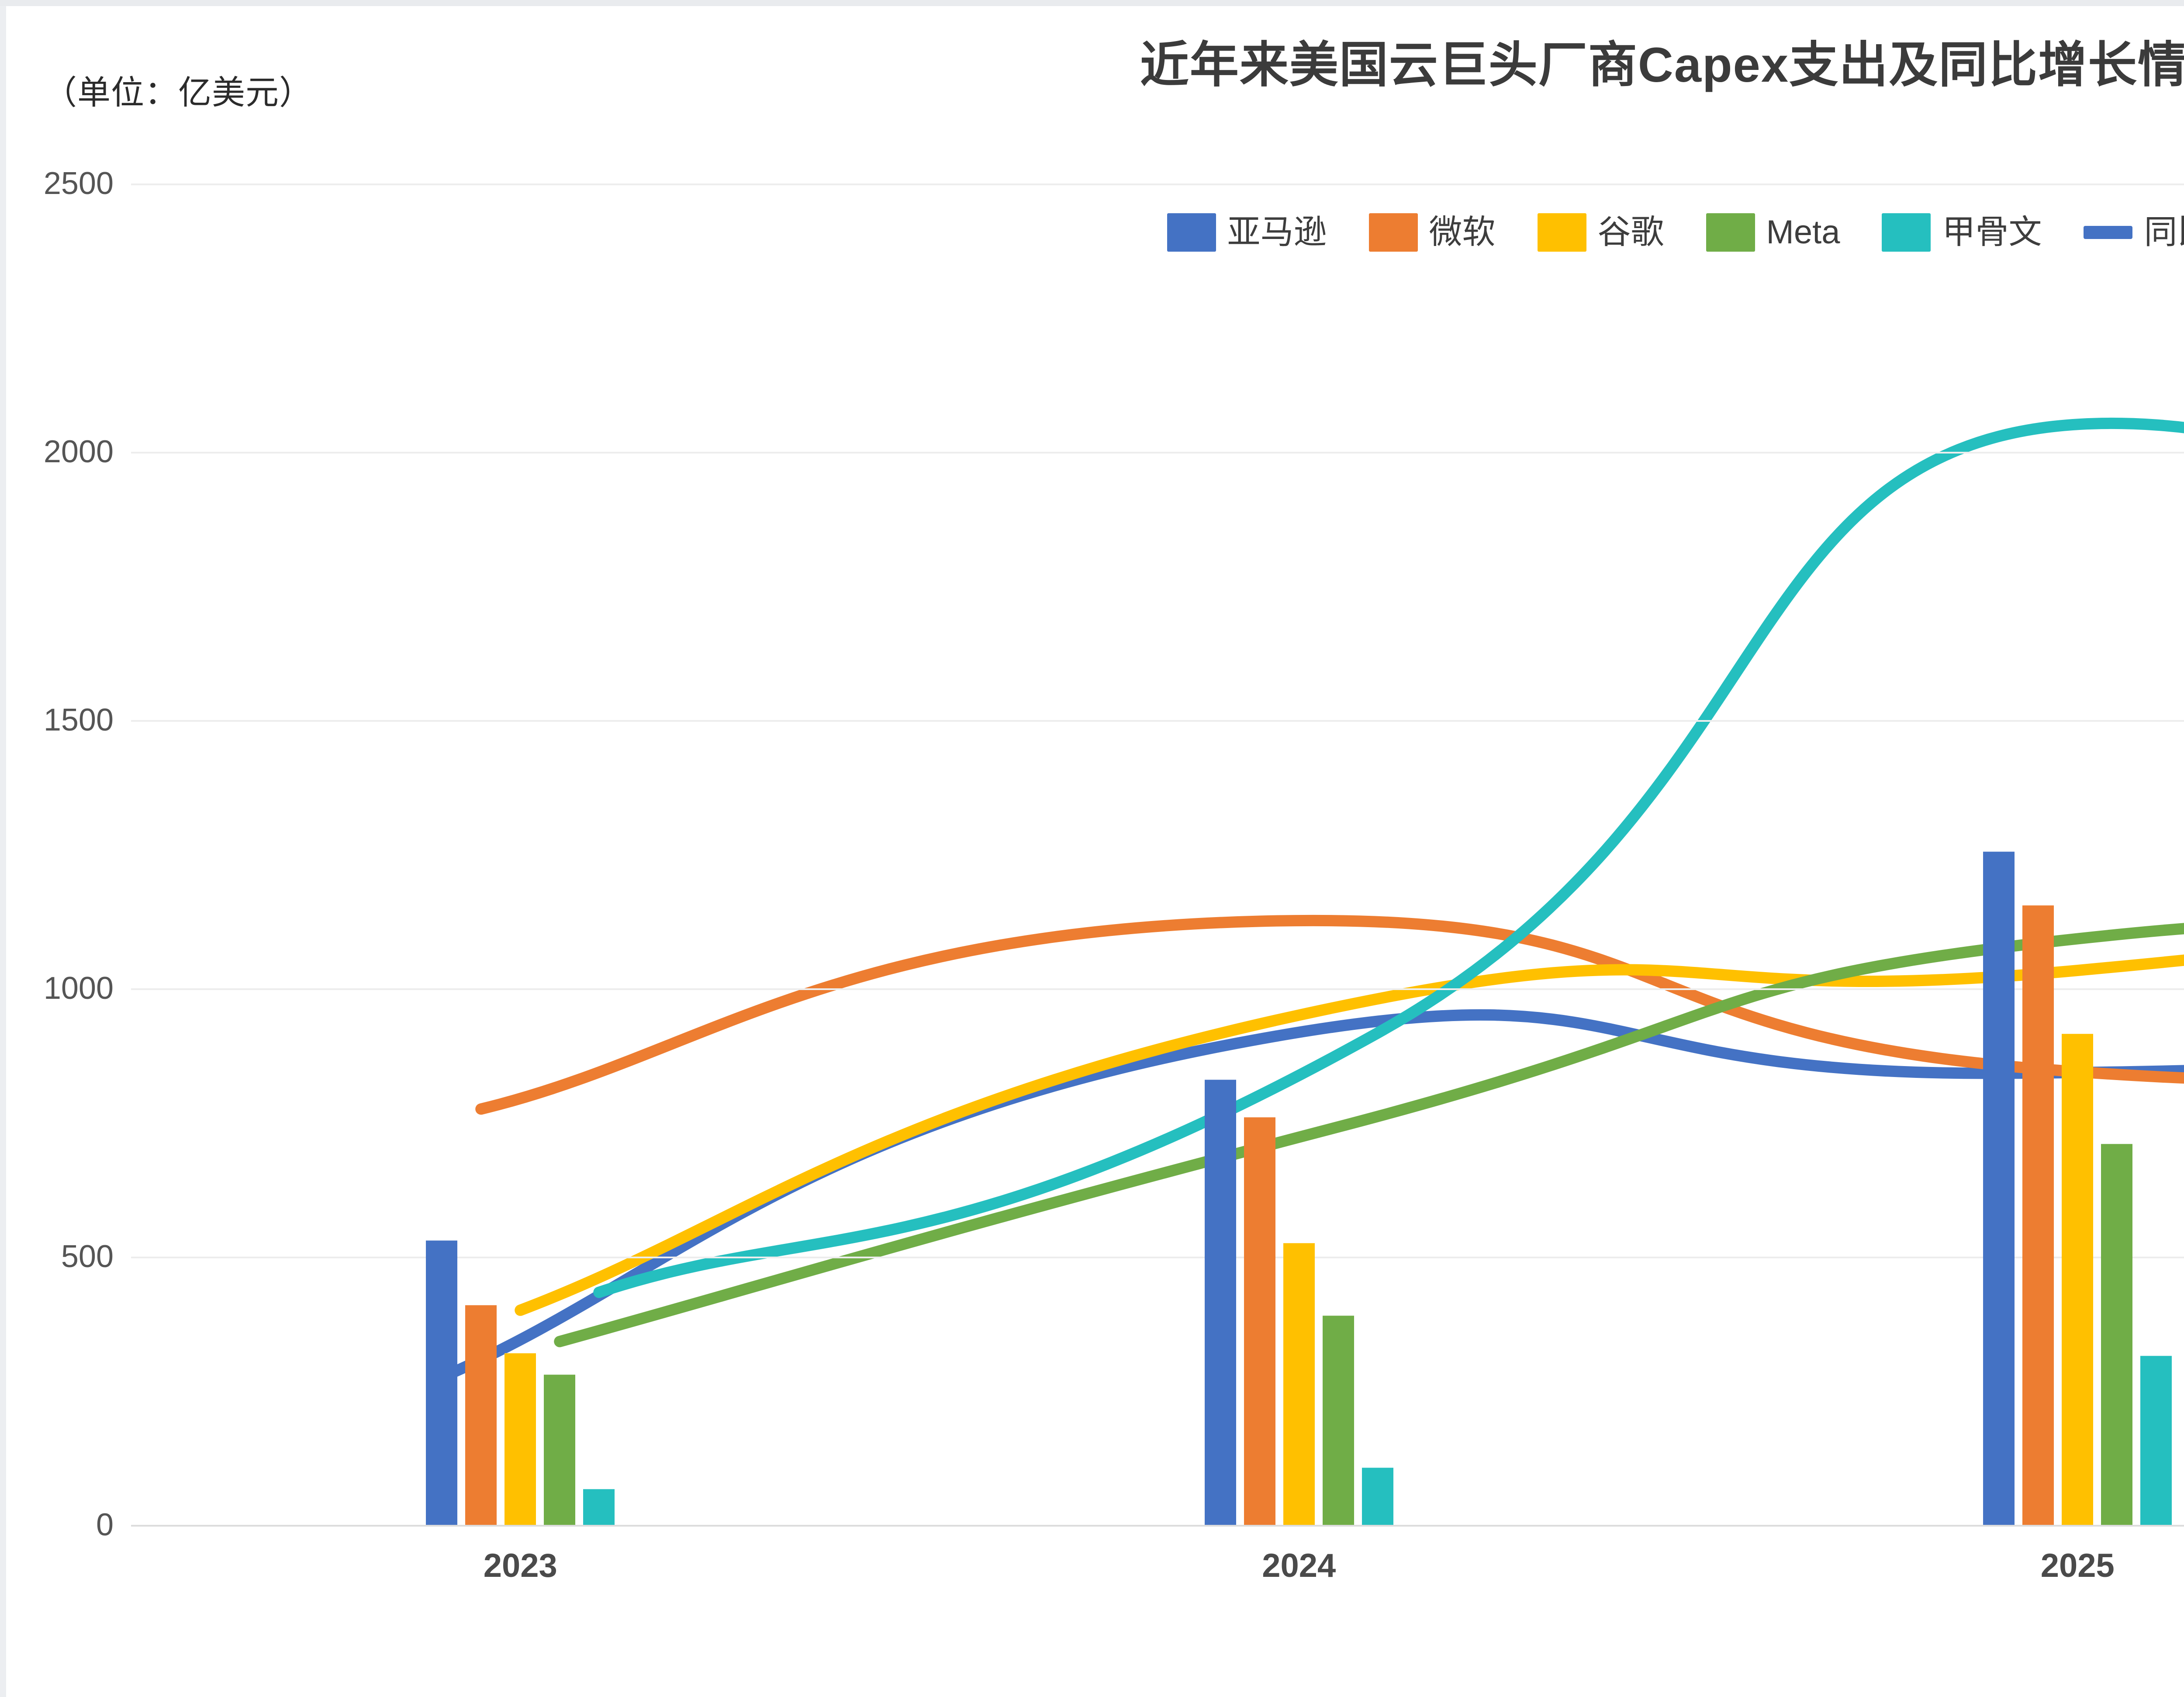 The image size is (2184, 1697). I want to click on bar-甲骨文-2025, so click(2156, 1441).